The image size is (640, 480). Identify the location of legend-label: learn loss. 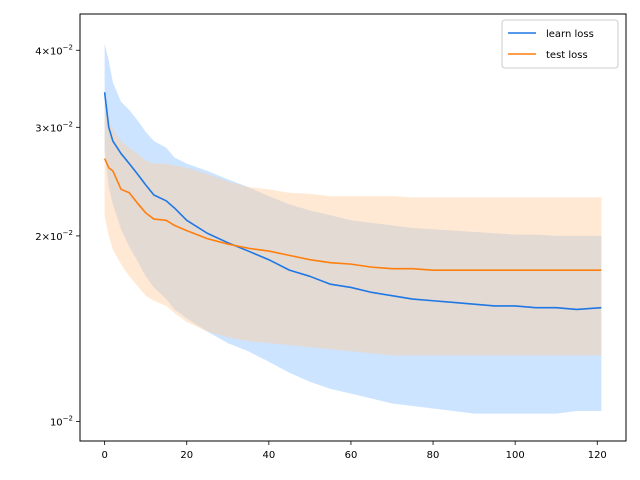
(570, 34).